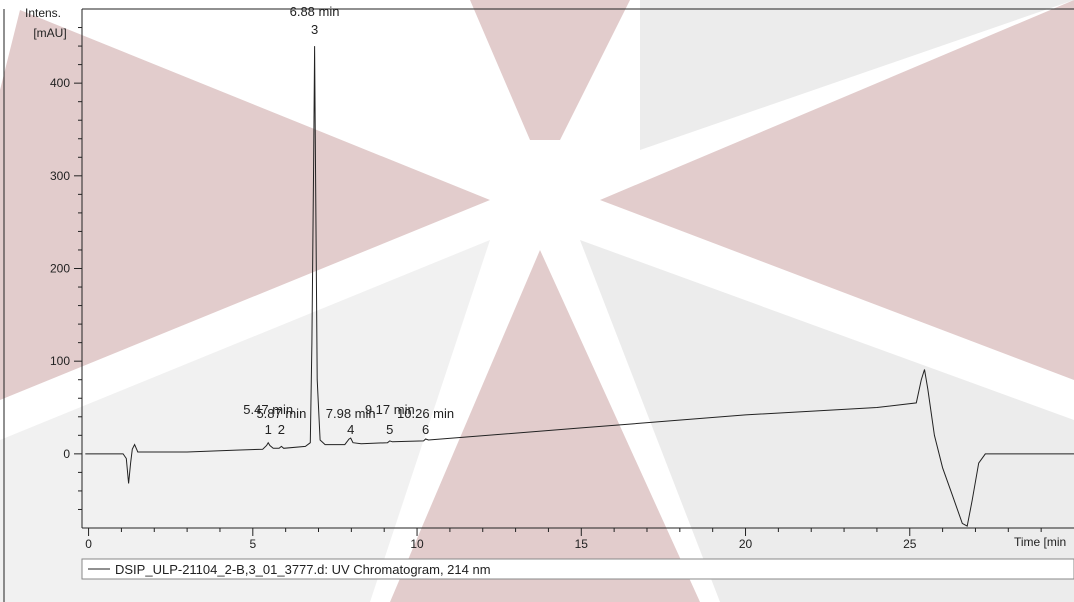  What do you see at coordinates (746, 544) in the screenshot?
I see `x-tick-label: 20` at bounding box center [746, 544].